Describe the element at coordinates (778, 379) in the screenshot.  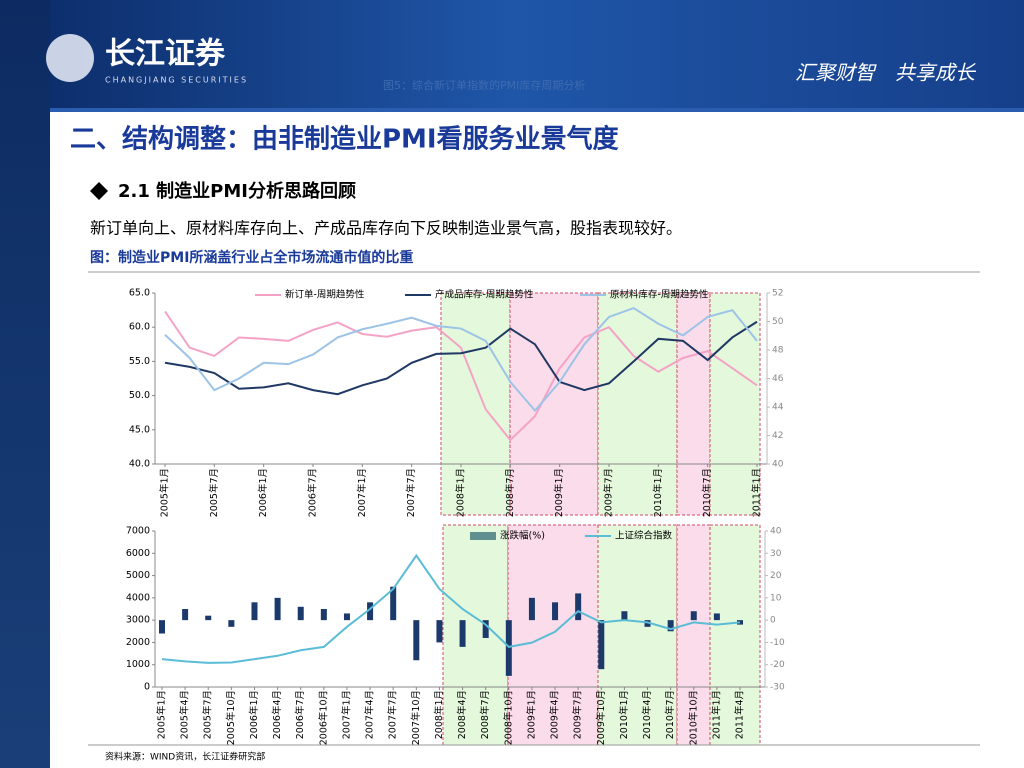
I see `y2-tick-label: 46` at that location.